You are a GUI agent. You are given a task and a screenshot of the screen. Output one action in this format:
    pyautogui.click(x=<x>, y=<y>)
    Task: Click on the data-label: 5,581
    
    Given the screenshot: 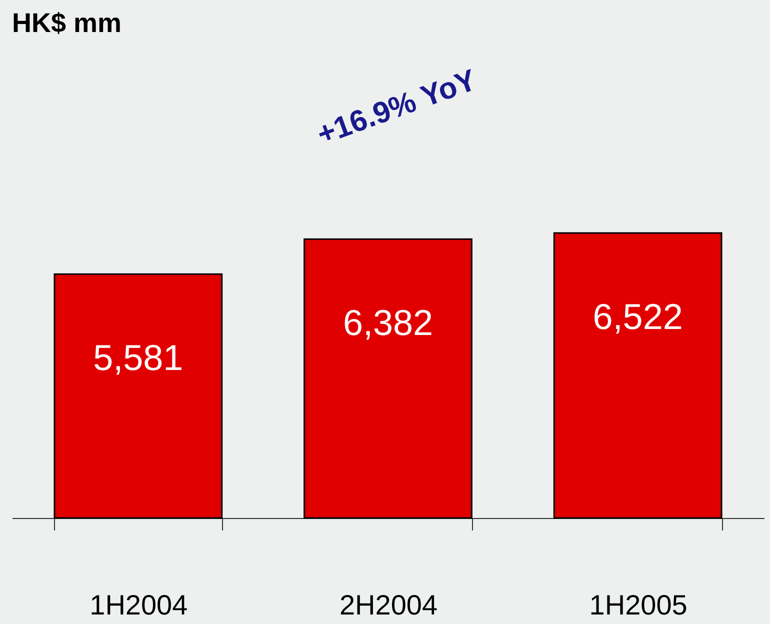 What is the action you would take?
    pyautogui.click(x=138, y=357)
    